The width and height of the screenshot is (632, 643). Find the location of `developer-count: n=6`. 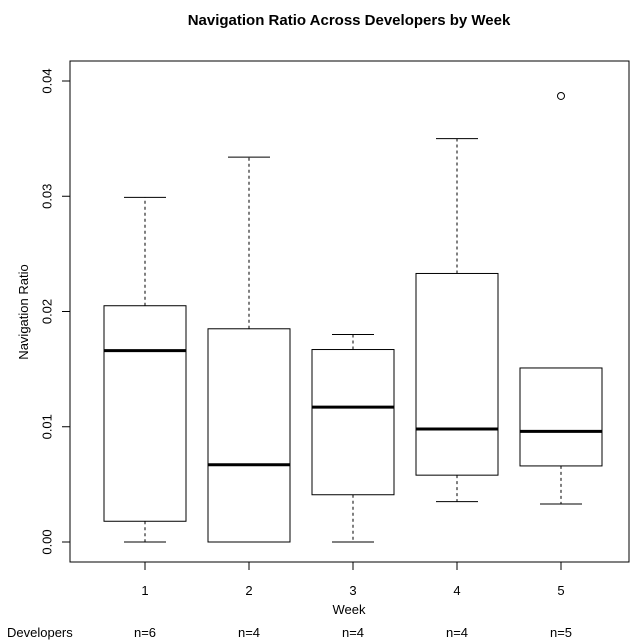

developer-count: n=6 is located at coordinates (145, 632).